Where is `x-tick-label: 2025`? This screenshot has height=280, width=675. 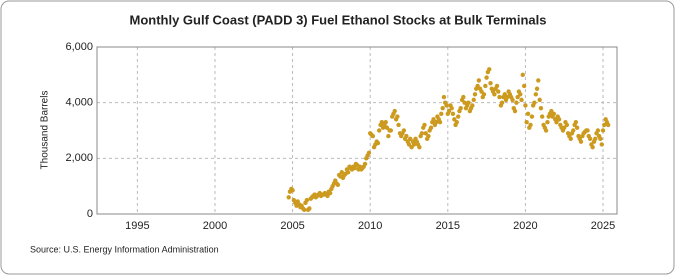
x-tick-label: 2025 is located at coordinates (603, 226).